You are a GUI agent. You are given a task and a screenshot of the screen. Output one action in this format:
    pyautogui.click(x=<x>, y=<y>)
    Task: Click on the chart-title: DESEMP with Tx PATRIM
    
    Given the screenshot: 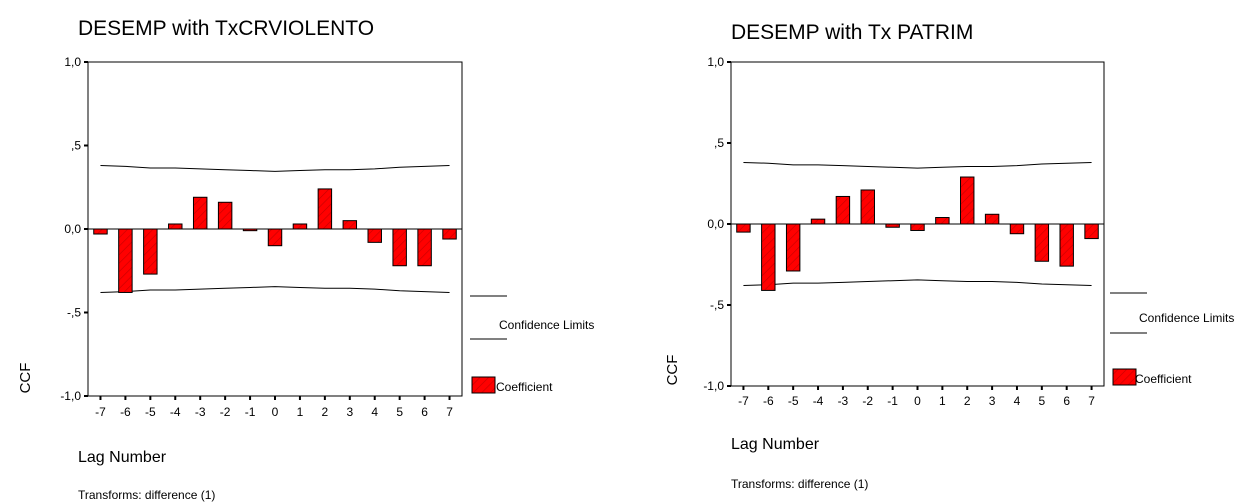 What is the action you would take?
    pyautogui.click(x=852, y=32)
    